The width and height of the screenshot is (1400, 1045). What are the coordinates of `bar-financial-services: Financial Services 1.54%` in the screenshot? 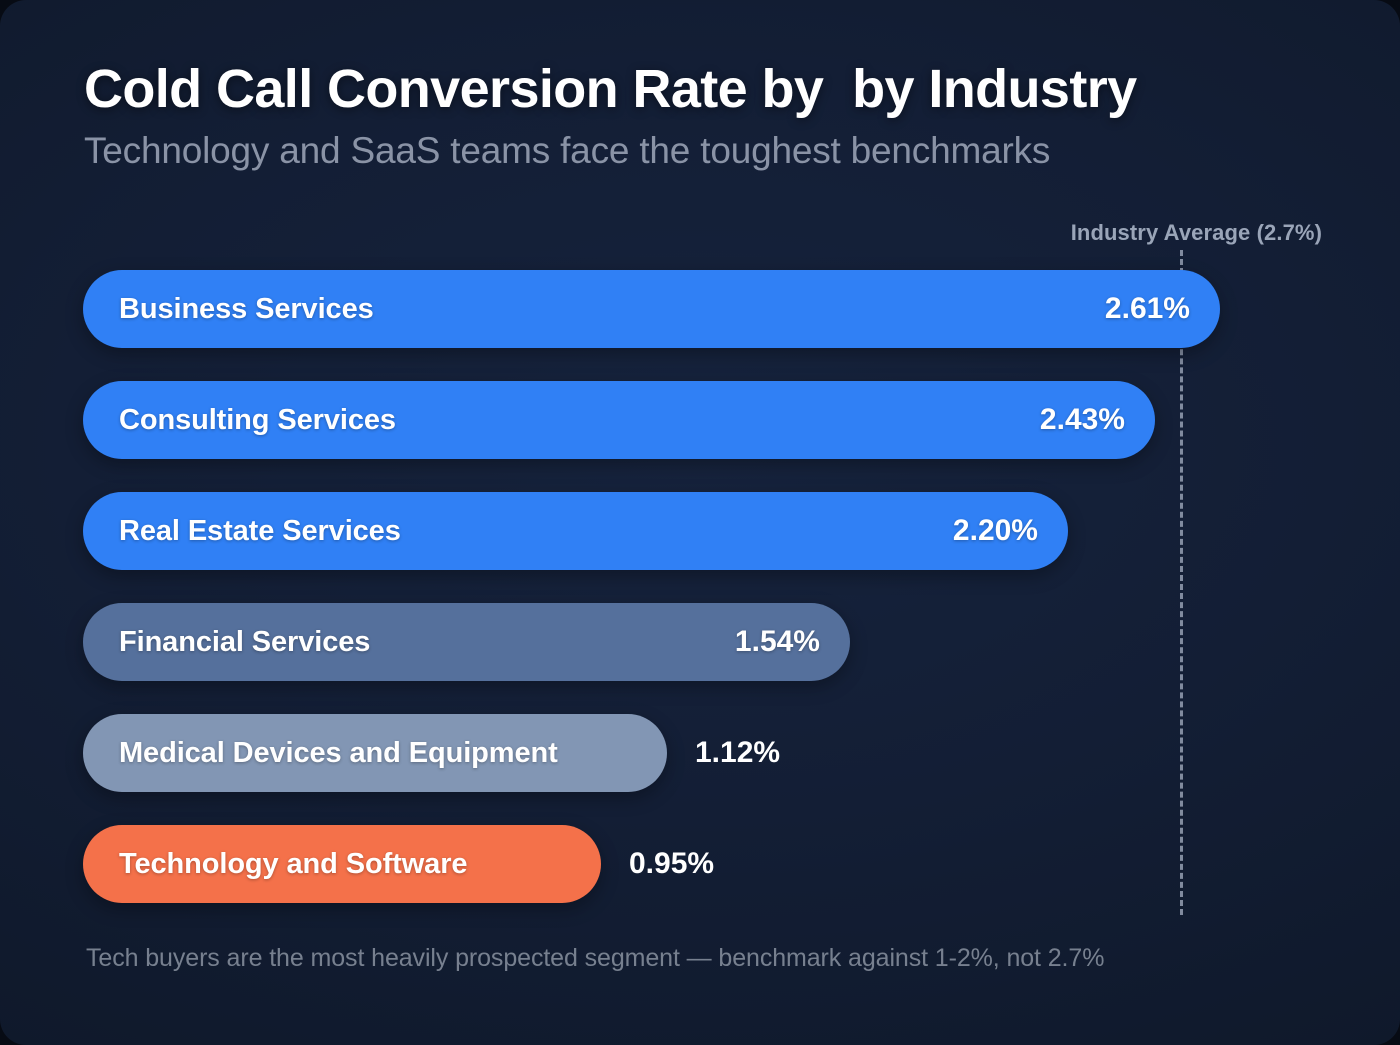 It's located at (466, 642).